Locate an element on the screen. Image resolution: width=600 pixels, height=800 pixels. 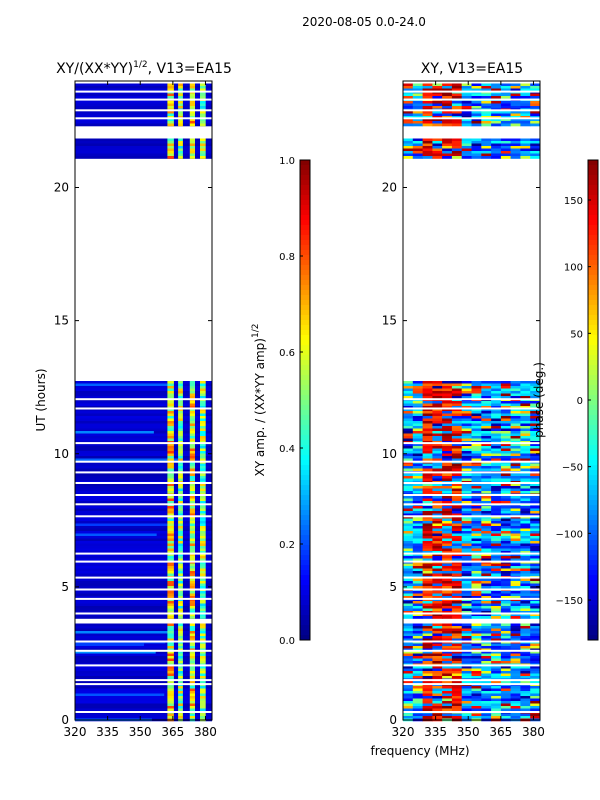
amplitude-colorbar-swatch is located at coordinates (305, 563).